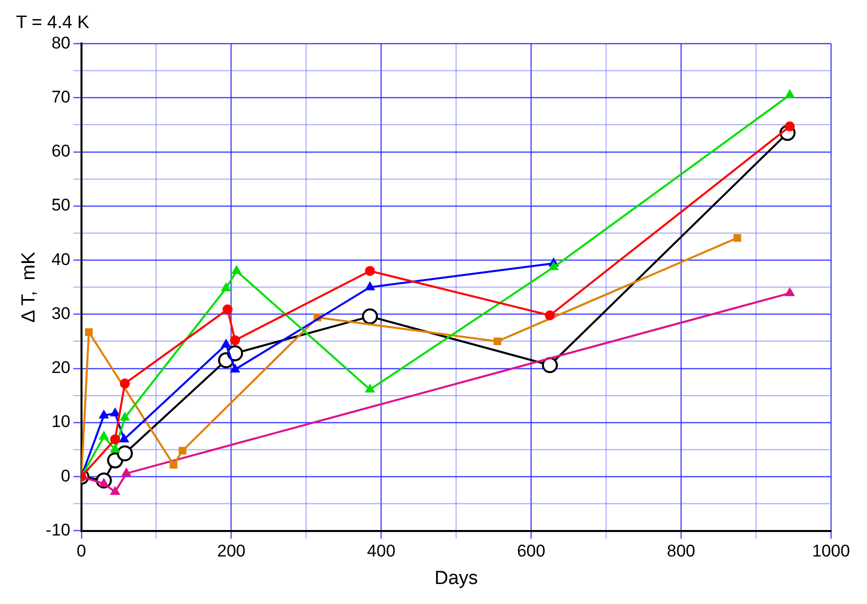  I want to click on y-tick-label: 50, so click(60, 205).